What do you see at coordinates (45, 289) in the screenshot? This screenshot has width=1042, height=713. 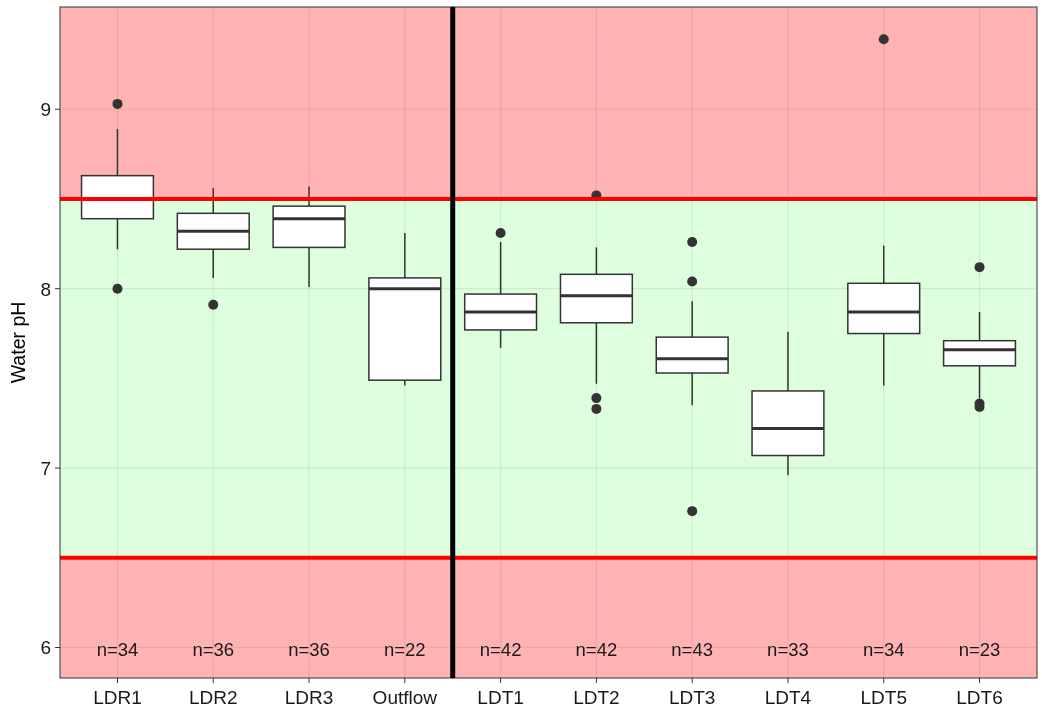 I see `y-tick-label: 8` at bounding box center [45, 289].